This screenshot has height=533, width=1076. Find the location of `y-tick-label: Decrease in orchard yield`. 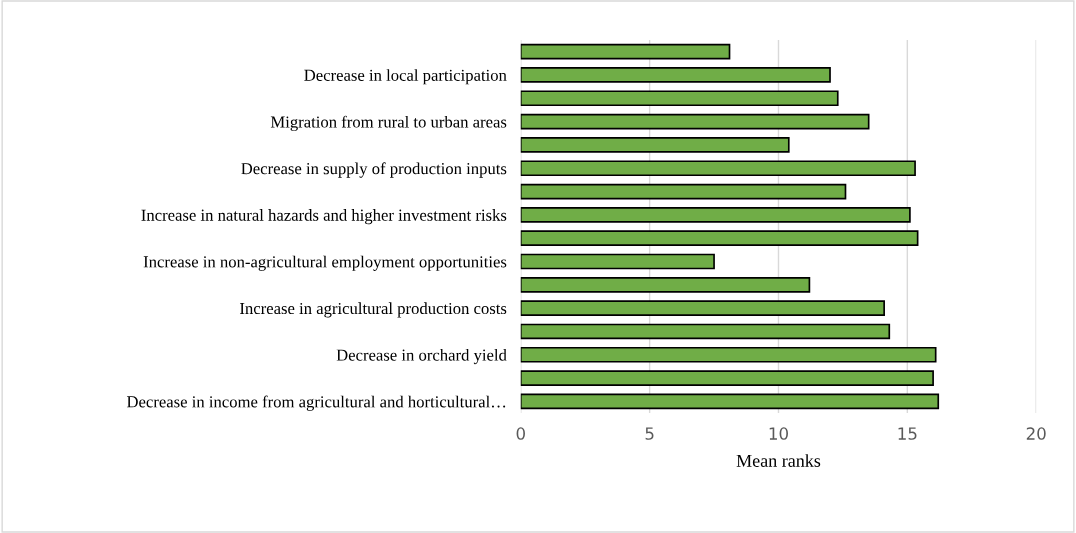

y-tick-label: Decrease in orchard yield is located at coordinates (421, 357).